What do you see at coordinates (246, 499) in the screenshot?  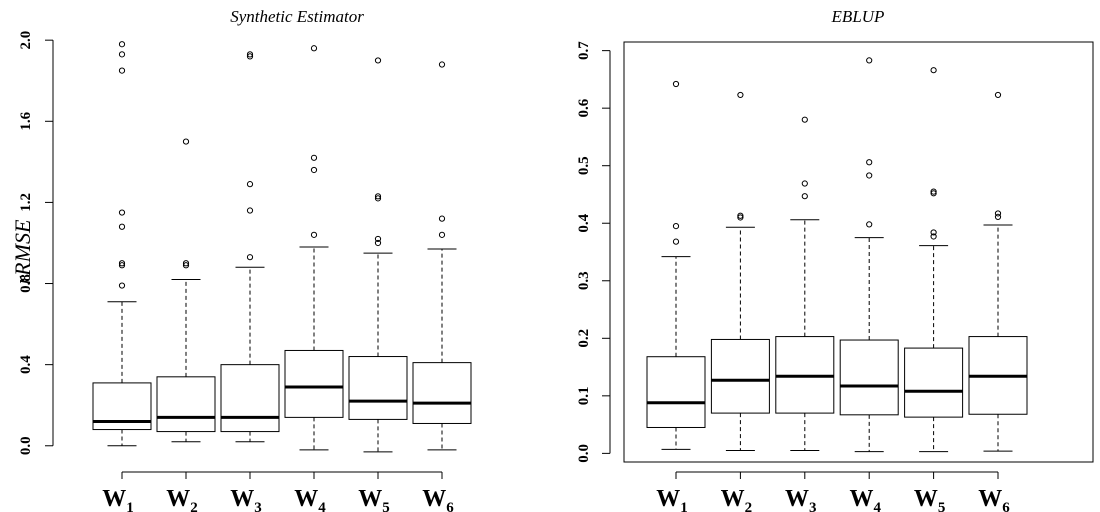 I see `x-tick-label: W3` at bounding box center [246, 499].